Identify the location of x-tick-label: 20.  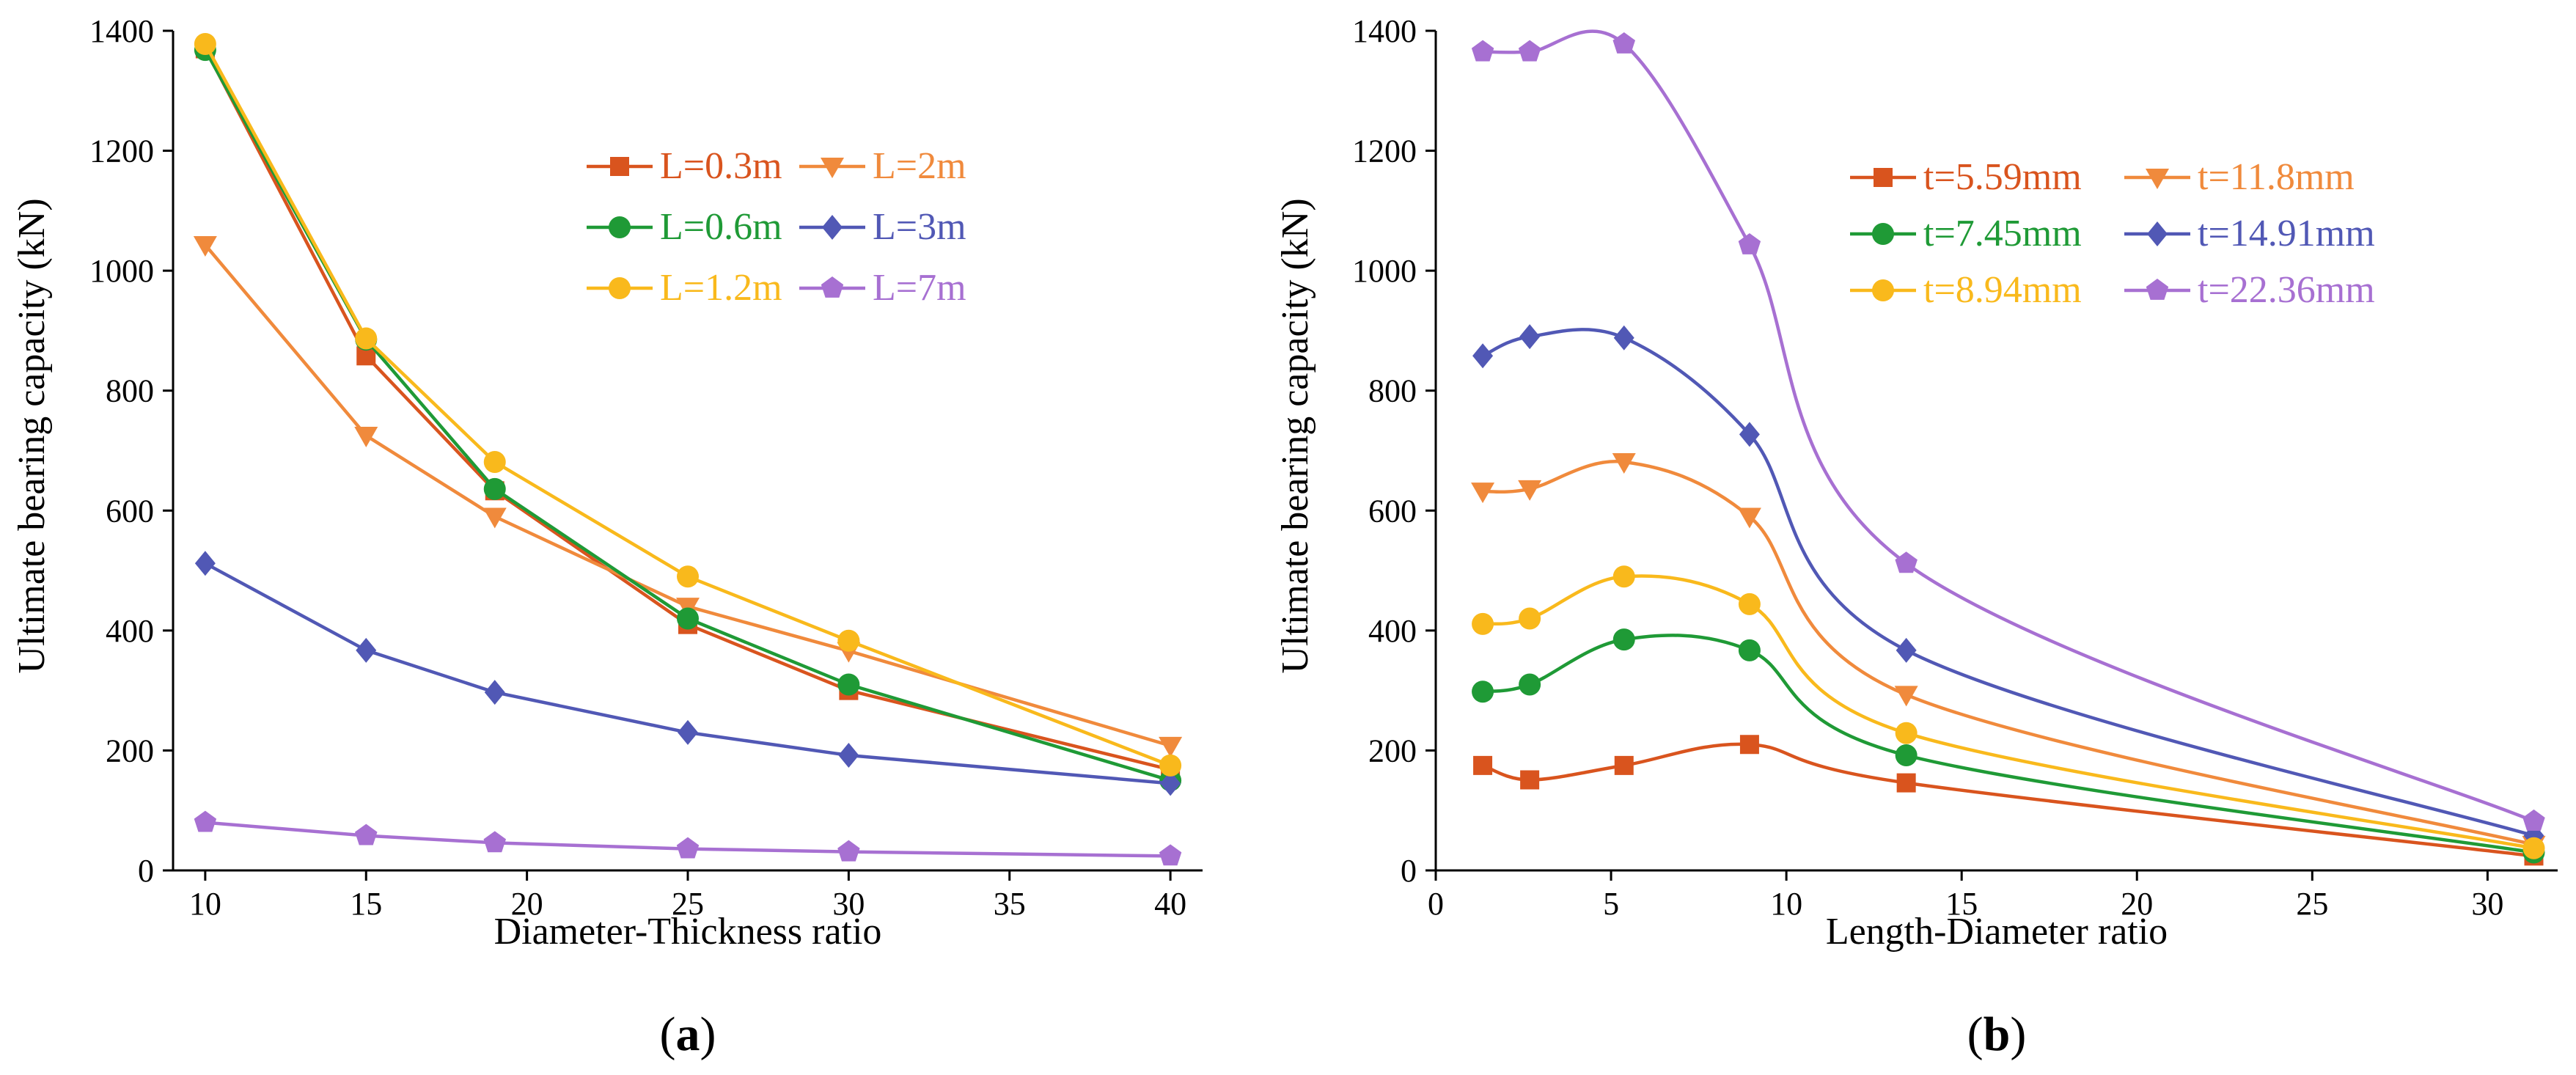
(2137, 904).